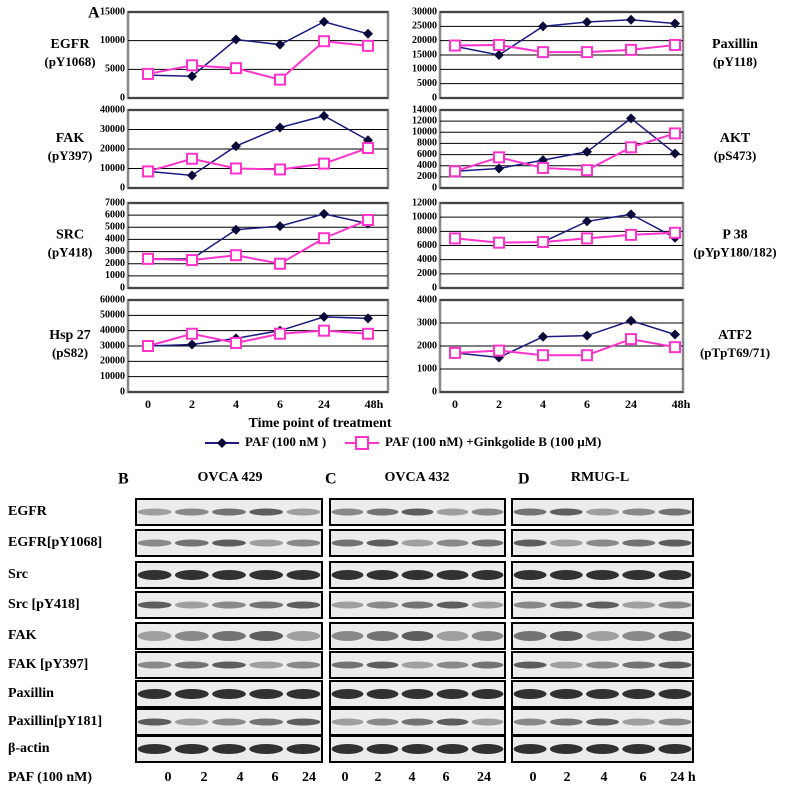  I want to click on y-tick-label: 12000, so click(424, 120).